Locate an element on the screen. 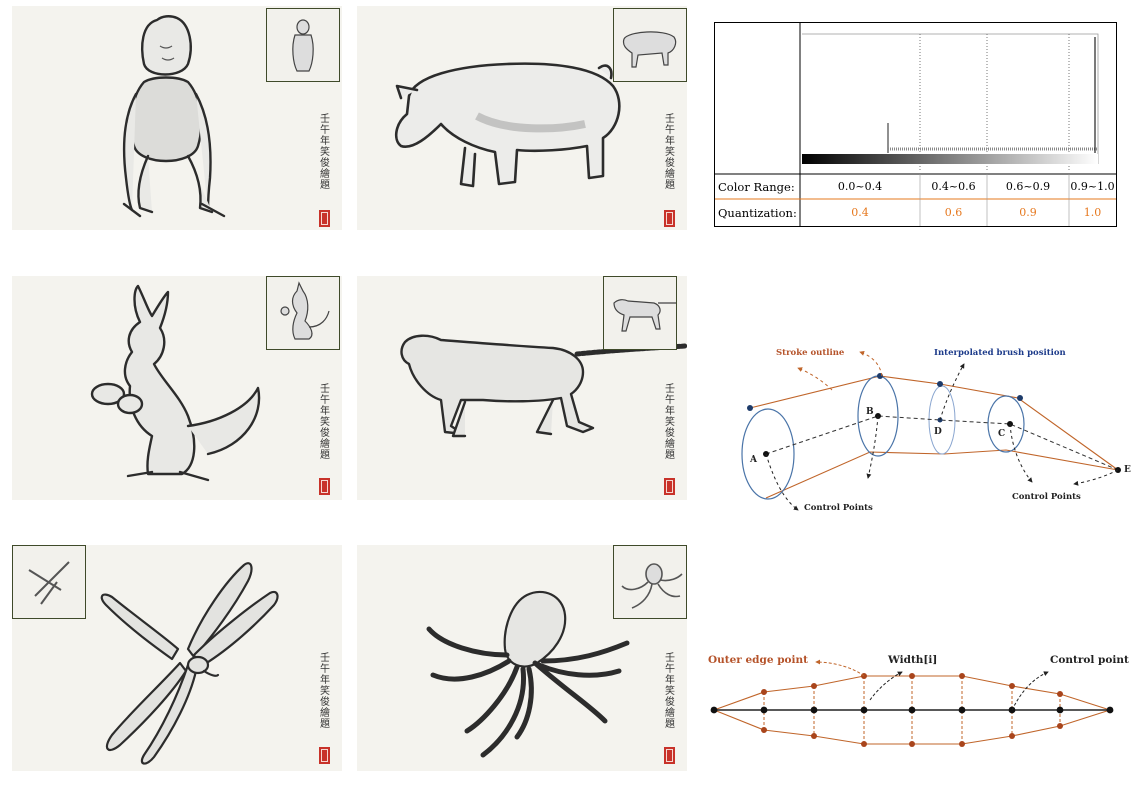  monkey-figure is located at coordinates (174, 116).